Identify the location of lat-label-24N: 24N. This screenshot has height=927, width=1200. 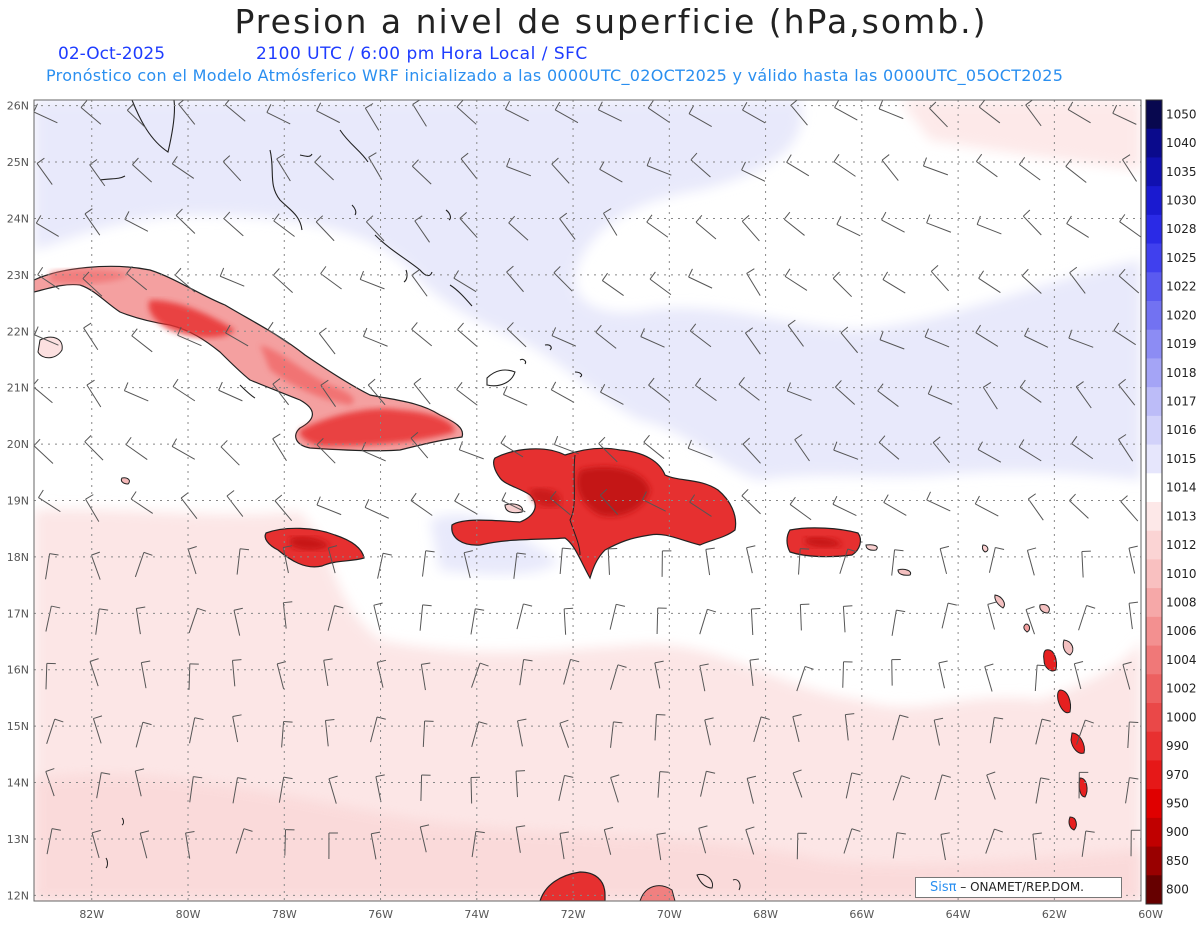
(18, 218).